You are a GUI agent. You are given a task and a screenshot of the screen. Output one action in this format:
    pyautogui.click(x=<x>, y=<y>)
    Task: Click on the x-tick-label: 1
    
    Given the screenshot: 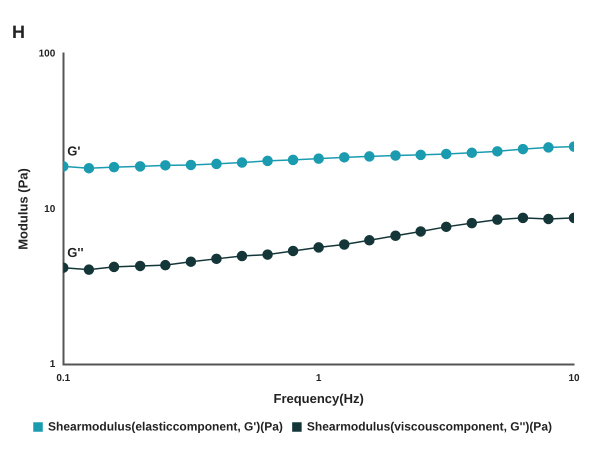 What is the action you would take?
    pyautogui.click(x=319, y=378)
    